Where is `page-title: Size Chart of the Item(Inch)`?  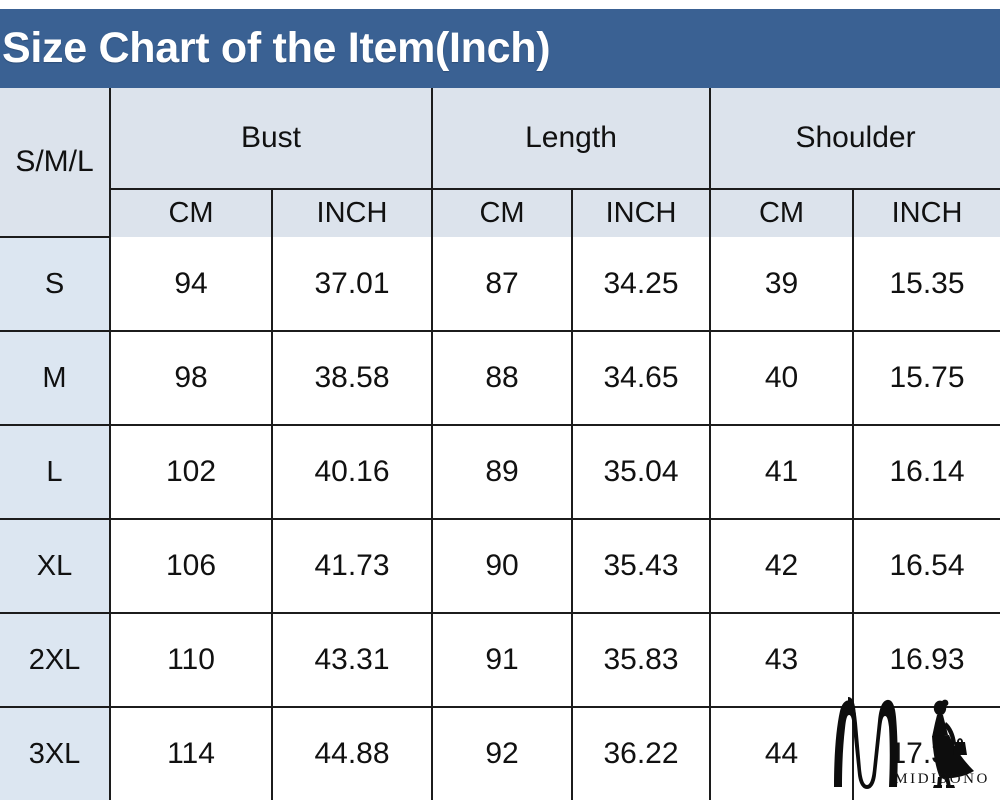 page-title: Size Chart of the Item(Inch) is located at coordinates (276, 48).